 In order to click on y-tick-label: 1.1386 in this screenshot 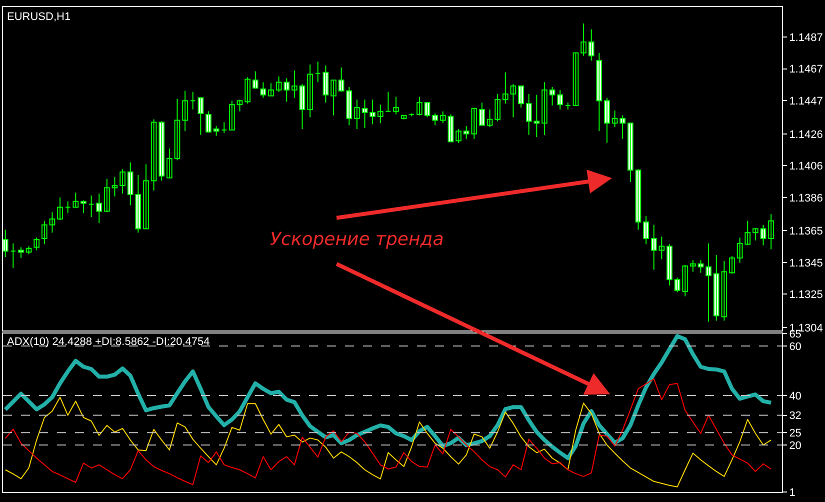, I will do `click(806, 198)`.